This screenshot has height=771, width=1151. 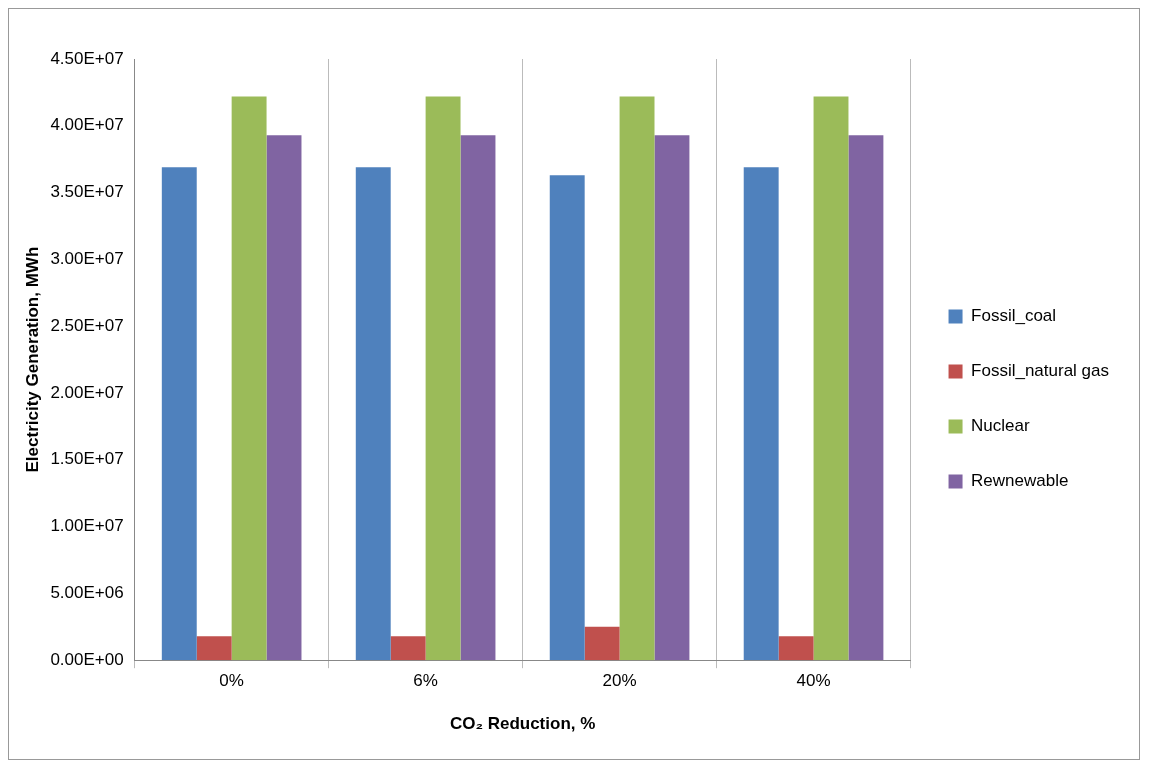 What do you see at coordinates (87, 259) in the screenshot?
I see `y-tick-label: 3.00E+07` at bounding box center [87, 259].